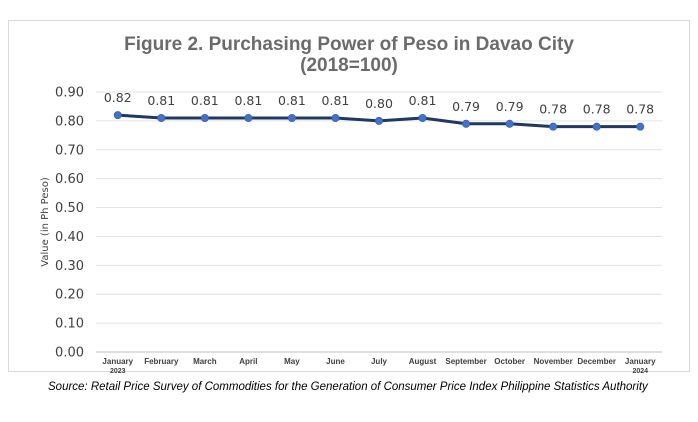  What do you see at coordinates (161, 361) in the screenshot?
I see `x-tick-label: February` at bounding box center [161, 361].